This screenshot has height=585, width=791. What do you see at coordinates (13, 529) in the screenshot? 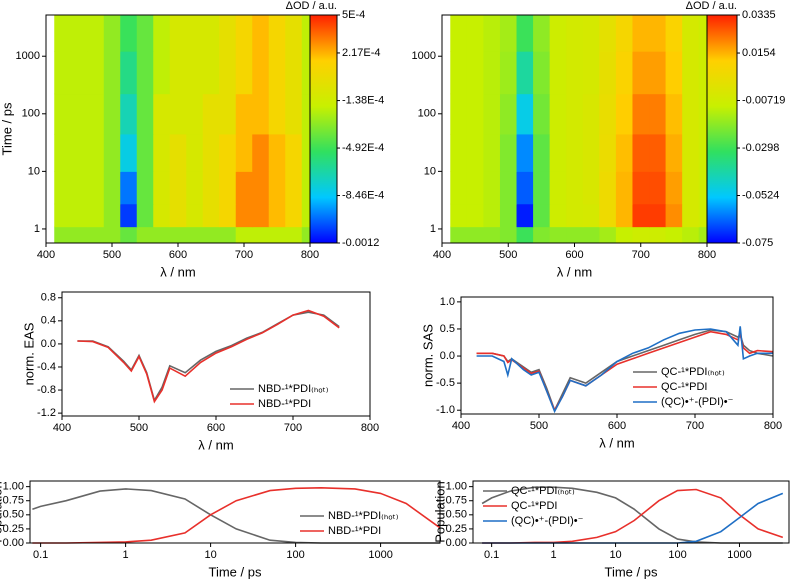
I see `y-tick-label: 0.25` at bounding box center [13, 529].